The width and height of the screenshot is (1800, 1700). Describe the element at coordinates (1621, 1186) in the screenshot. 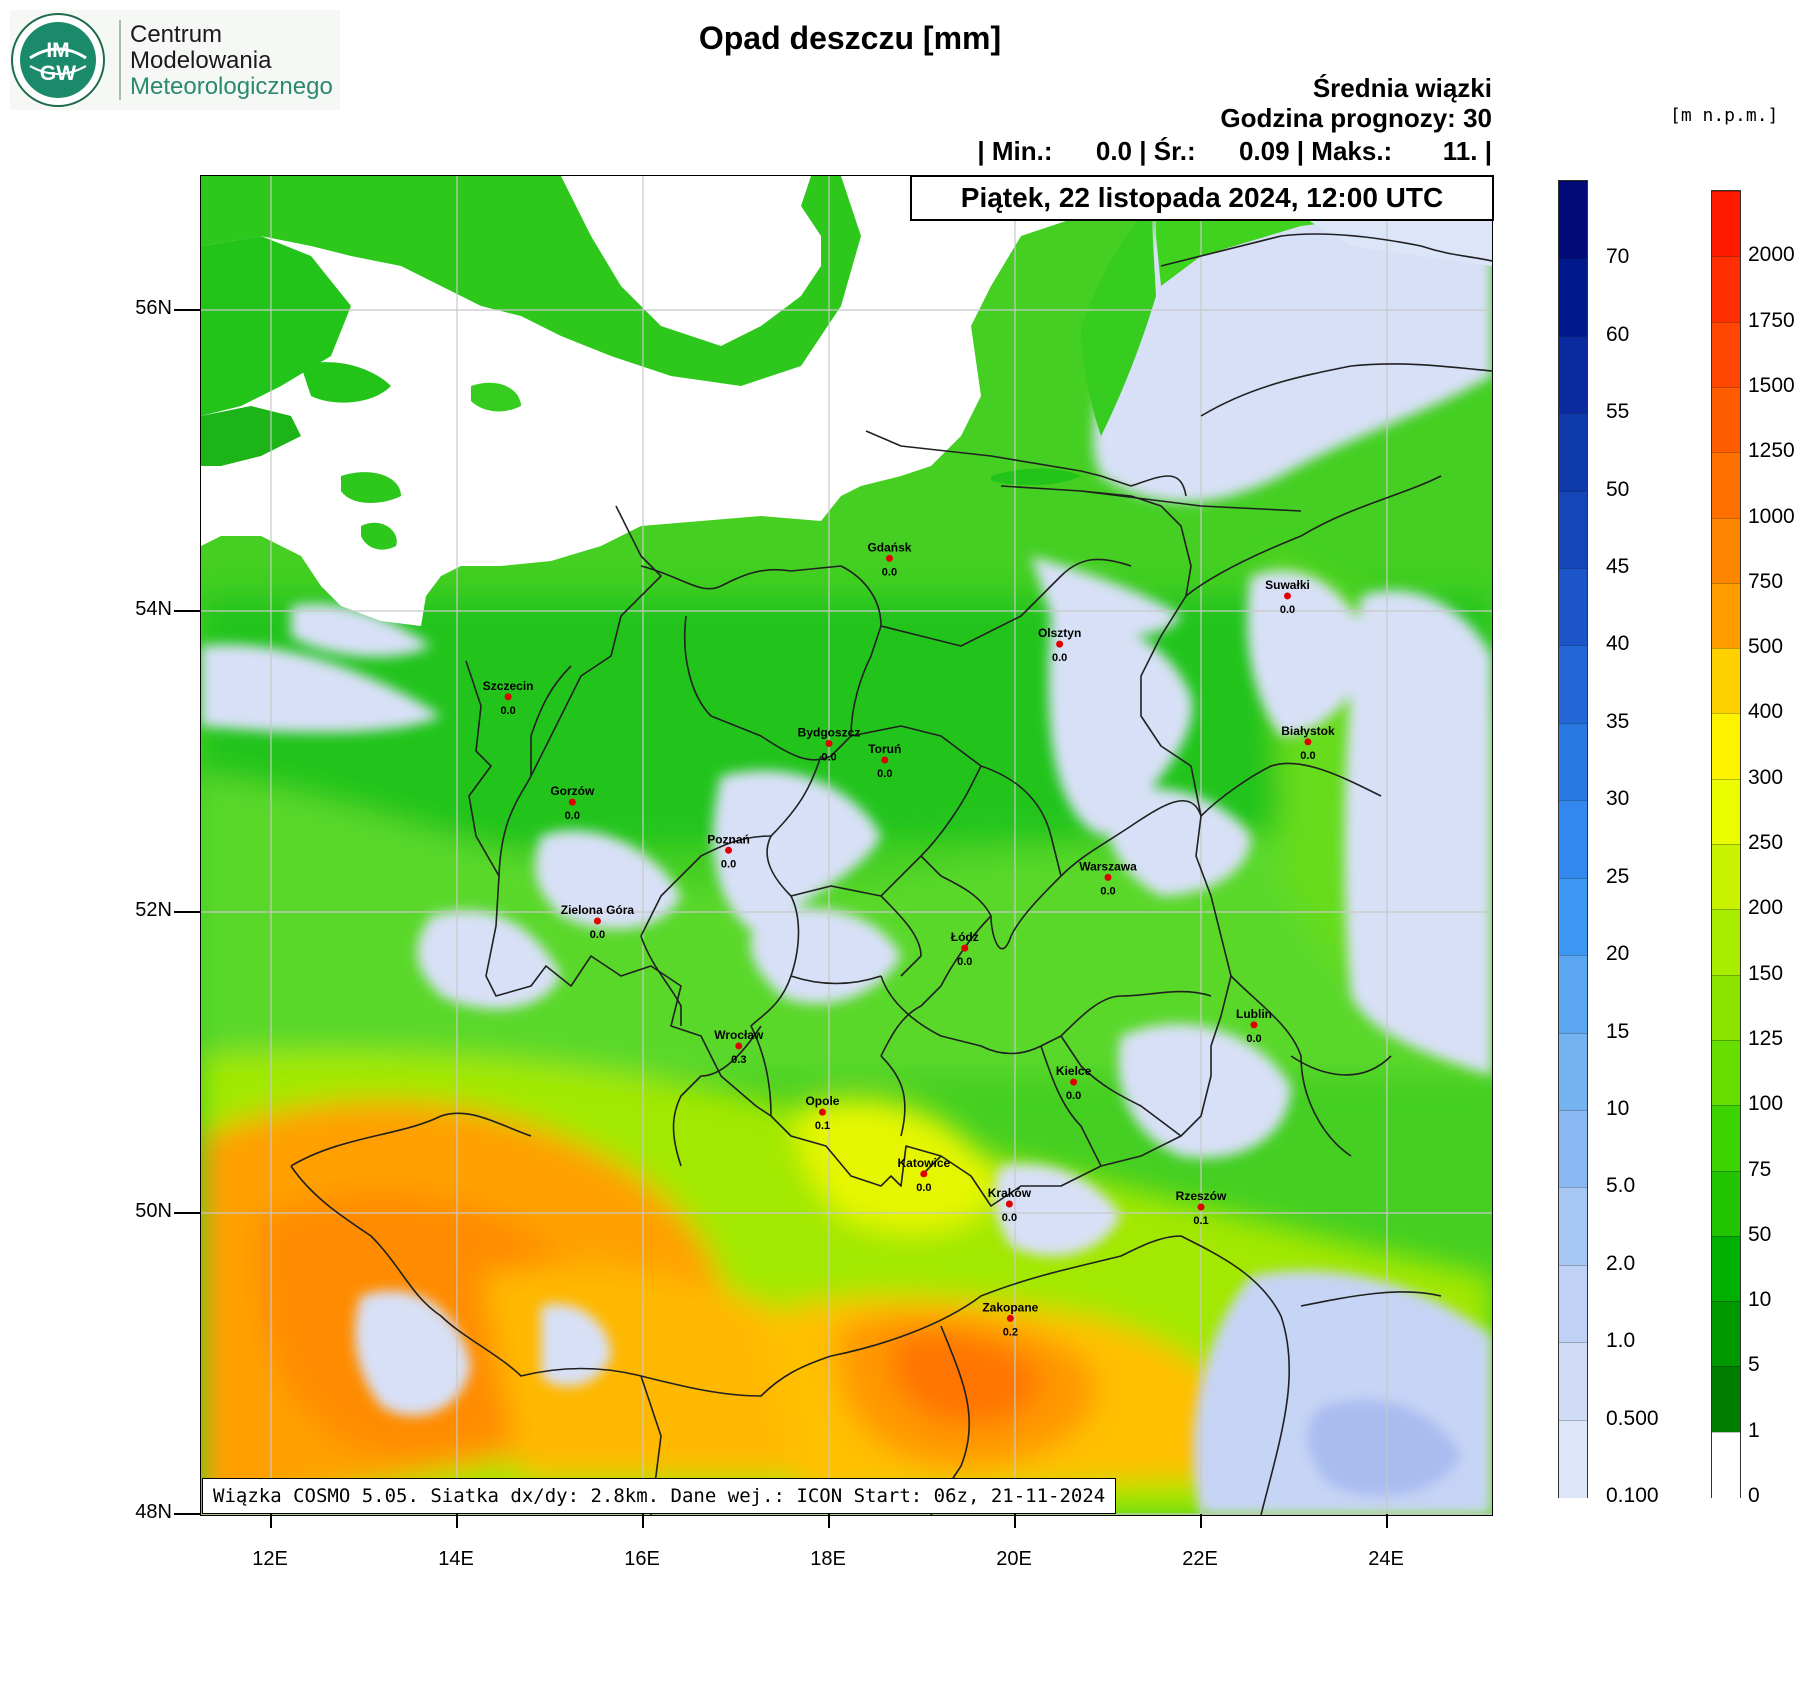

I see `colorbar-label: 5.0` at that location.